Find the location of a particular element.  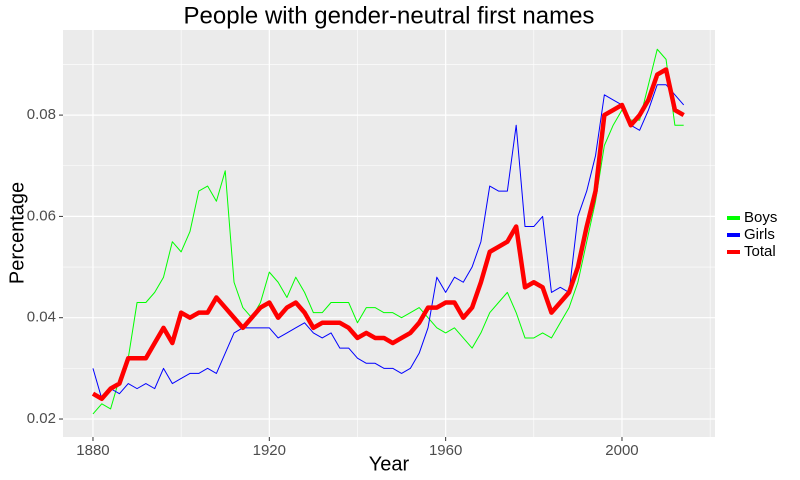

x-tick-label: 1880 is located at coordinates (92, 450).